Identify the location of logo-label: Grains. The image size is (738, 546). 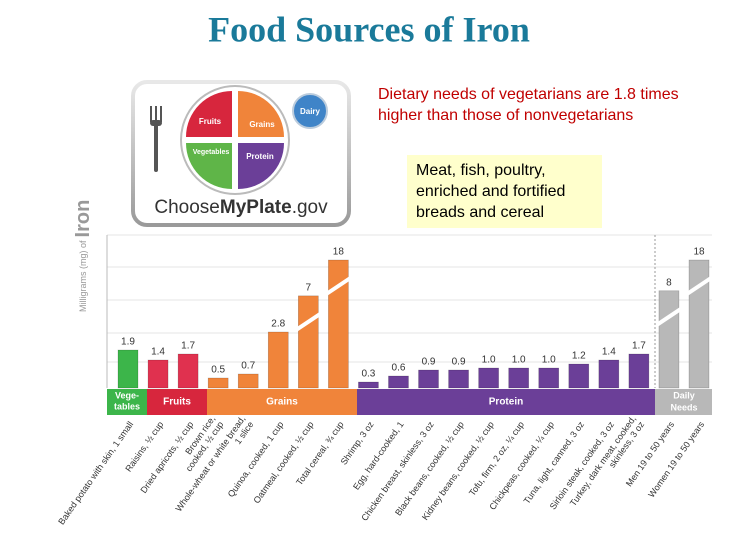
(262, 124).